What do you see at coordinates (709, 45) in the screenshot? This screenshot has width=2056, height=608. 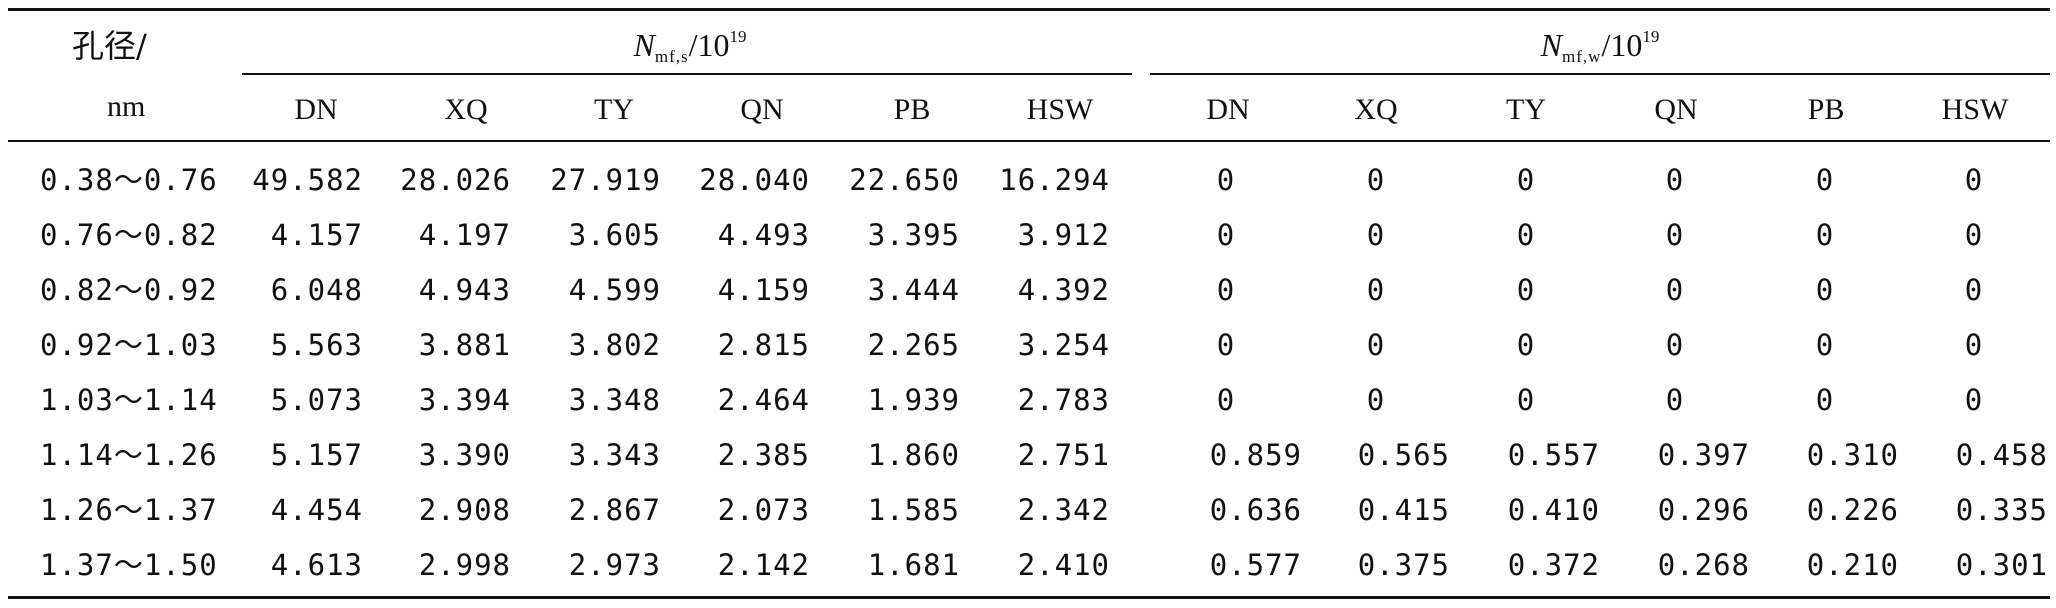 I see `group-s-unit: /10` at bounding box center [709, 45].